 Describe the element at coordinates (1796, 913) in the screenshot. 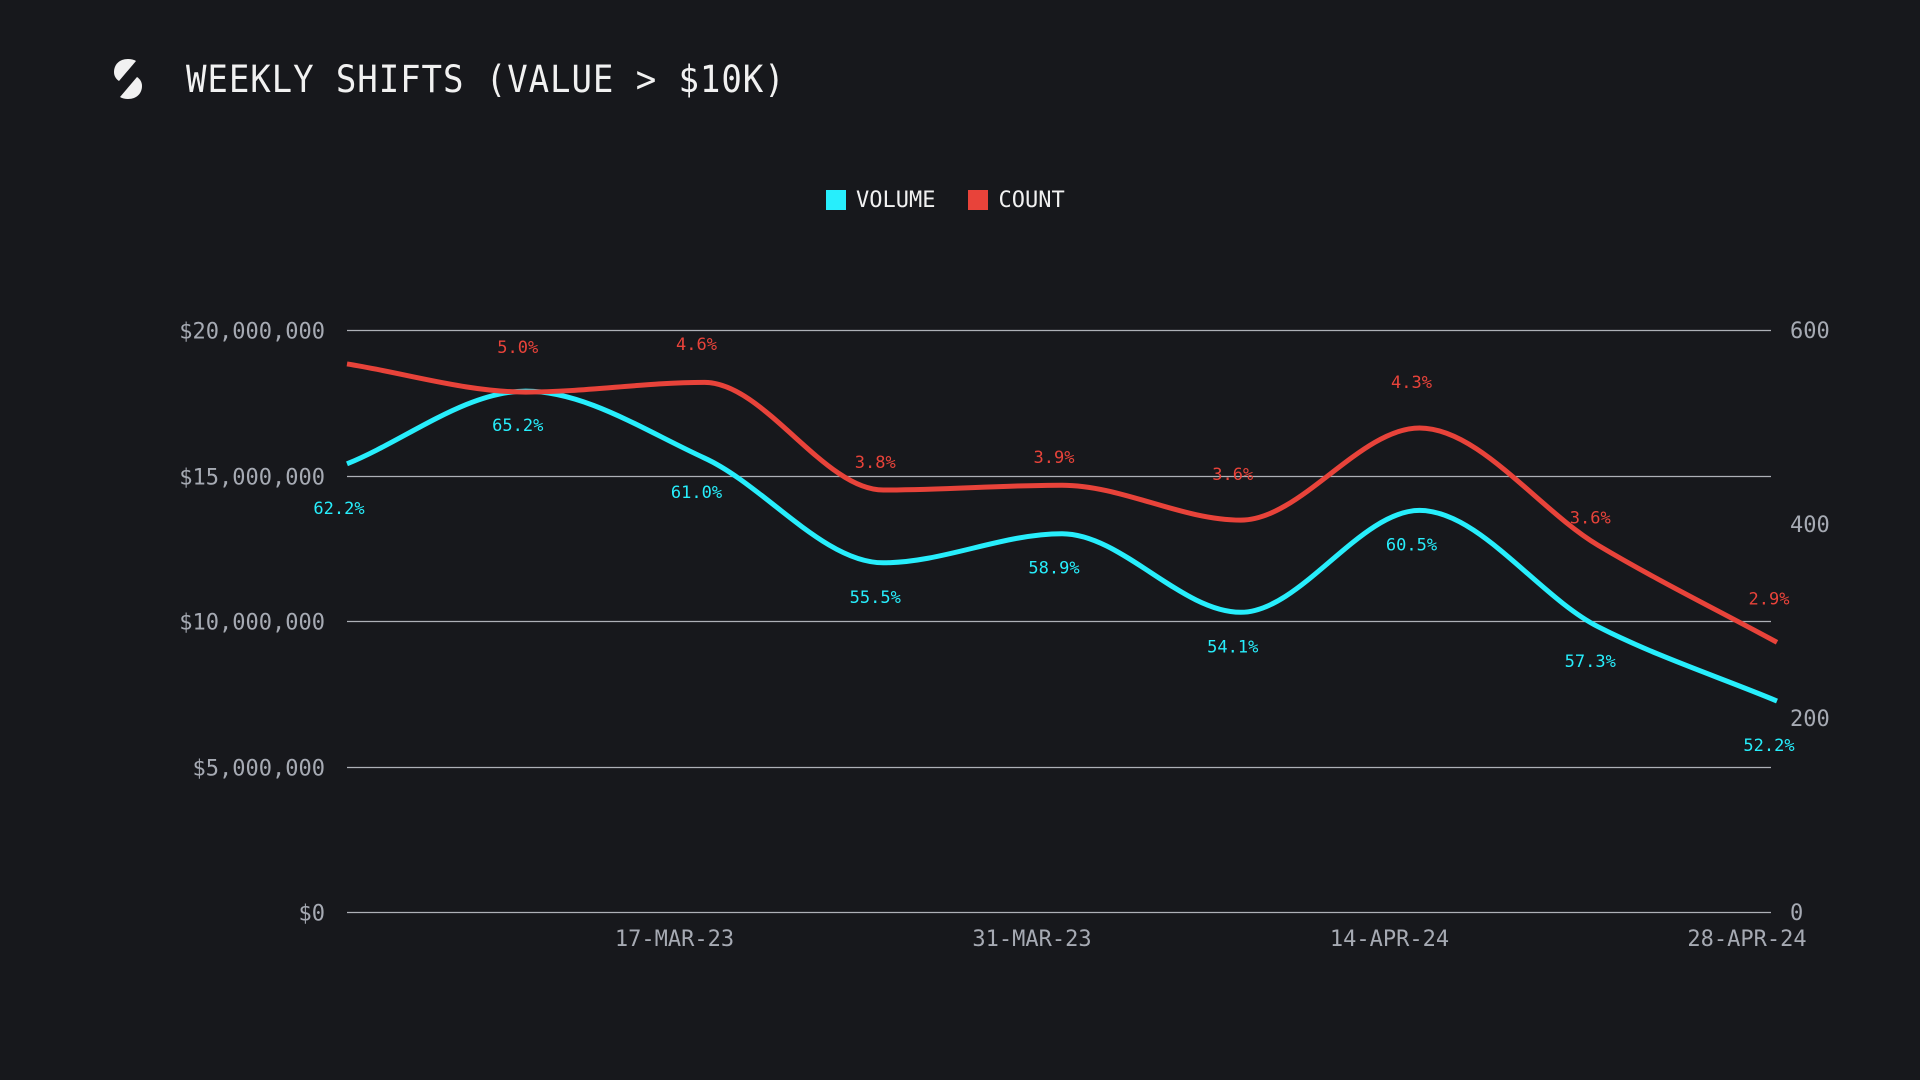

I see `right-axis-tick-label: 0` at that location.